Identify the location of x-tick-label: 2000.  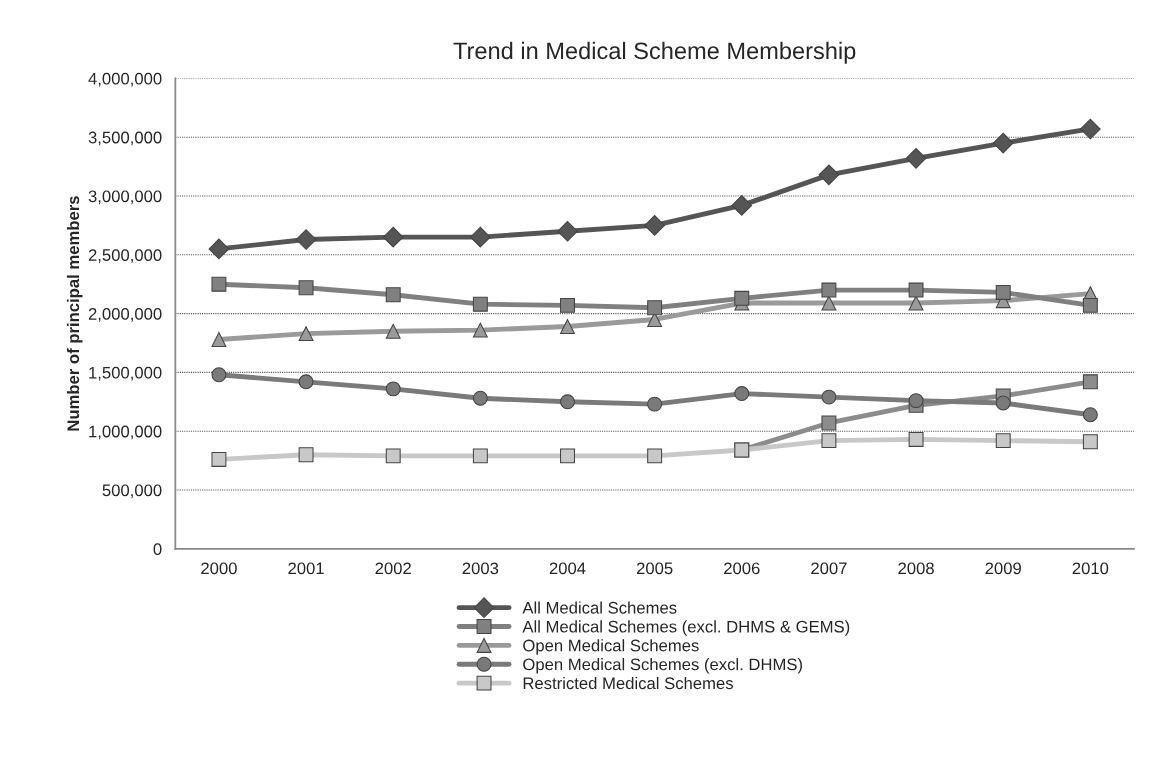
(219, 568).